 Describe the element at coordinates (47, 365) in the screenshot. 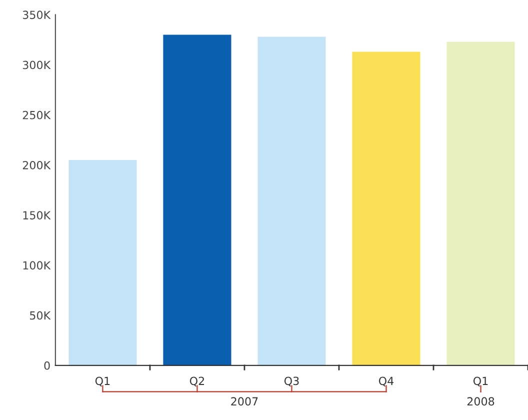

I see `y-tick-label: 0` at that location.